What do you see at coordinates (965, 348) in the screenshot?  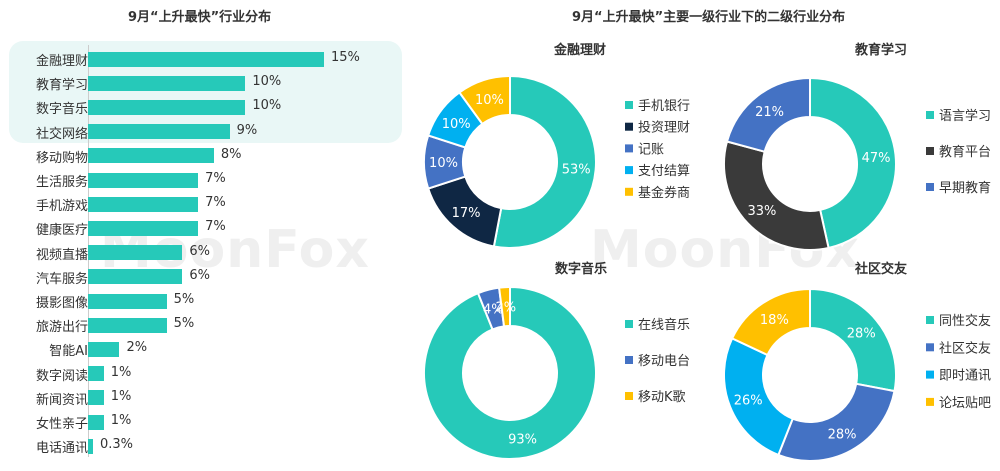 I see `legend-label: 社区交友` at bounding box center [965, 348].